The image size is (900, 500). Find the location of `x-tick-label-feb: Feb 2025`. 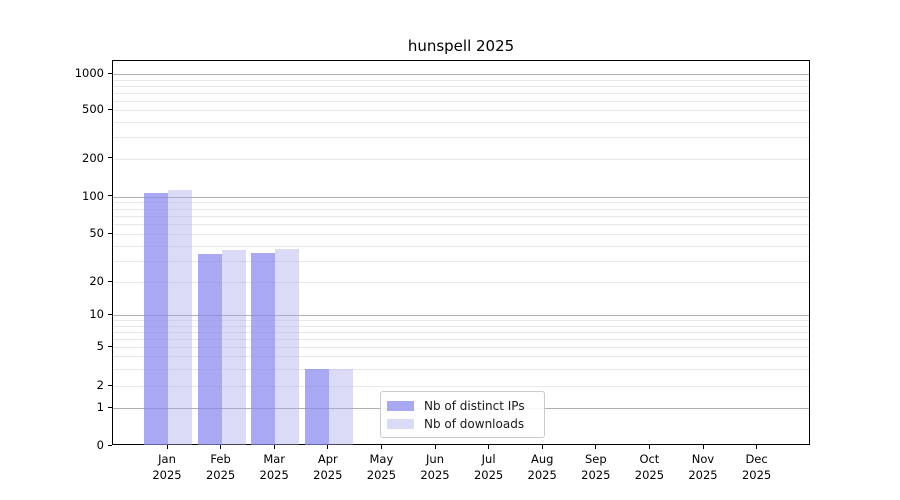

x-tick-label-feb: Feb 2025 is located at coordinates (221, 467).